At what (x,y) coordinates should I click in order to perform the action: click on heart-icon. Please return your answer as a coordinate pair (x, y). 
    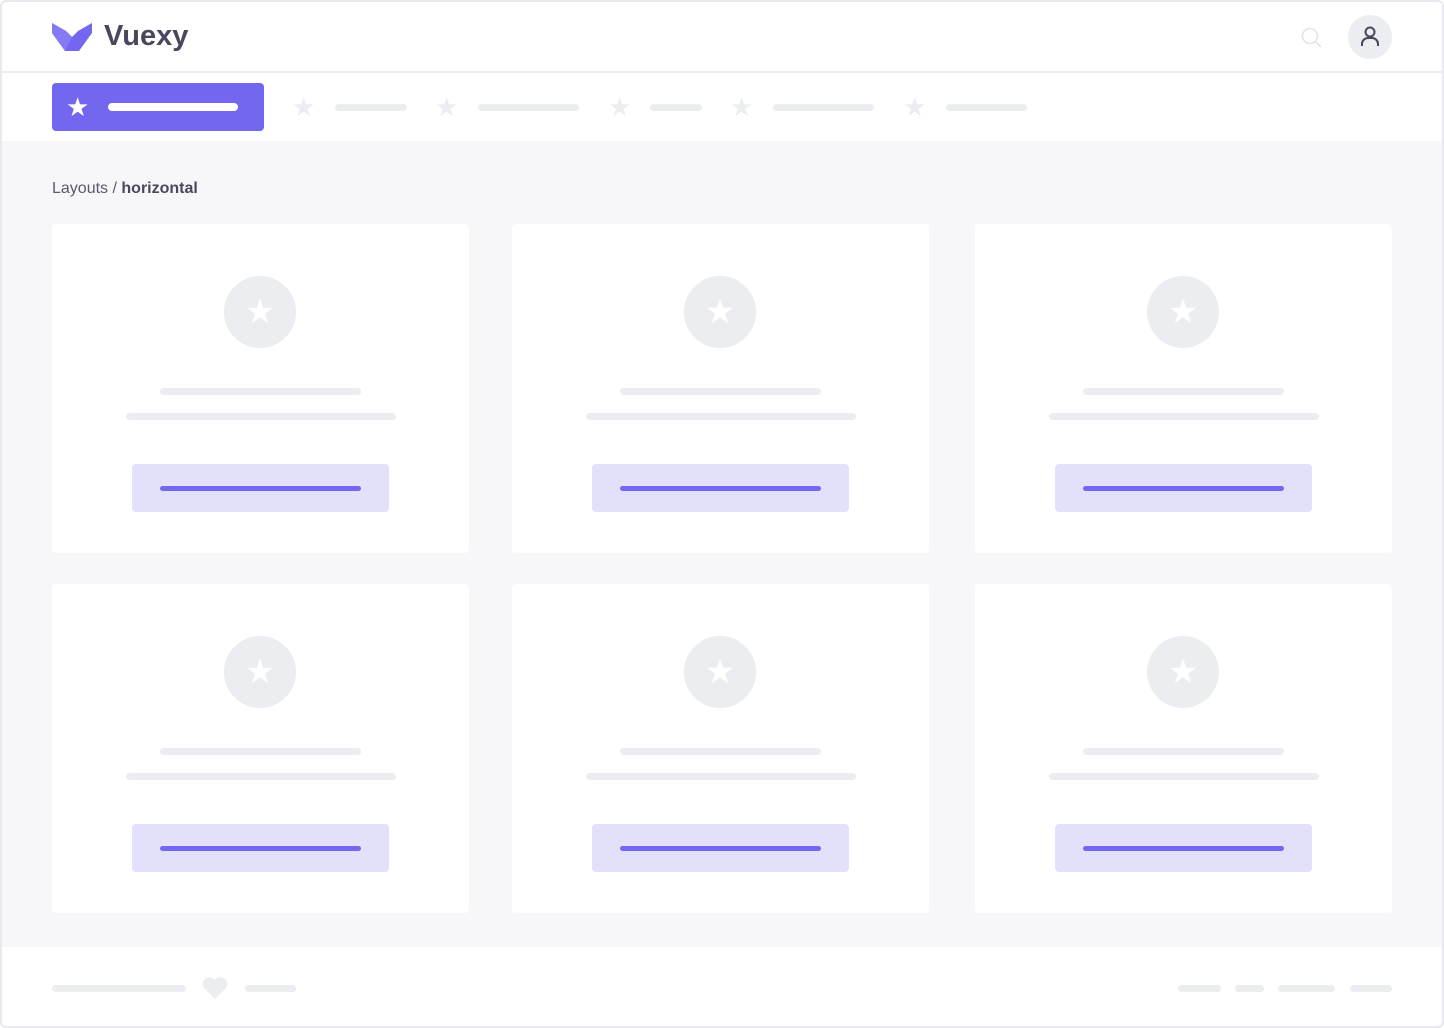
    Looking at the image, I should click on (215, 988).